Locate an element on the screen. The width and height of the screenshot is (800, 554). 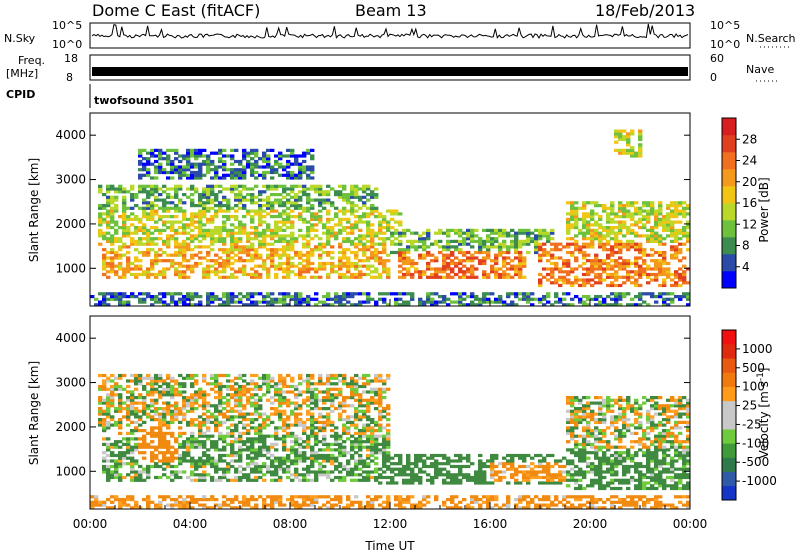
cpid-label: CPID is located at coordinates (20, 94).